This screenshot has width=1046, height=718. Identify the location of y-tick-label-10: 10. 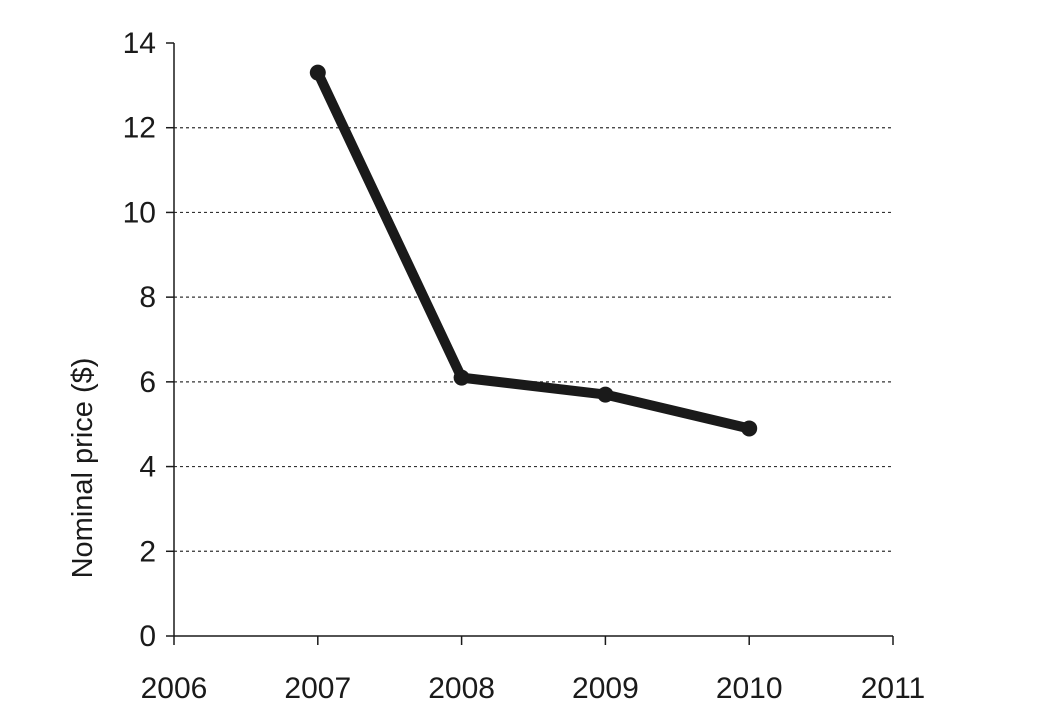
(139, 212).